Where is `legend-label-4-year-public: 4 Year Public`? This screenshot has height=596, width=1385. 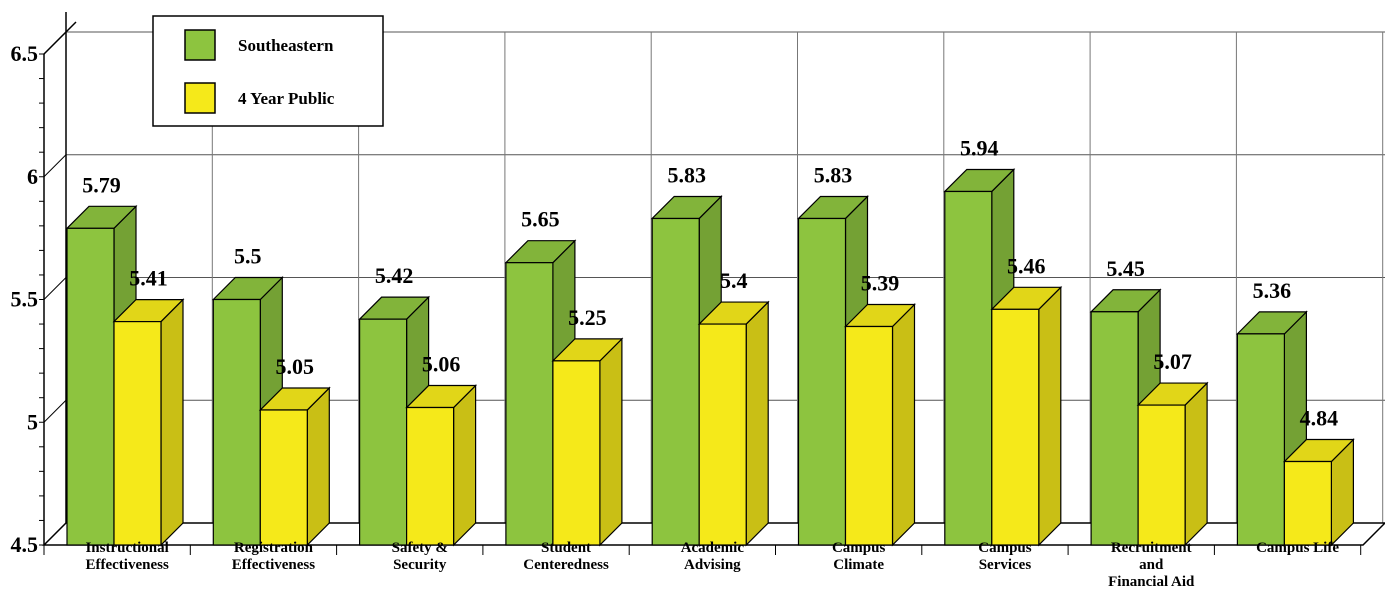
legend-label-4-year-public: 4 Year Public is located at coordinates (286, 98).